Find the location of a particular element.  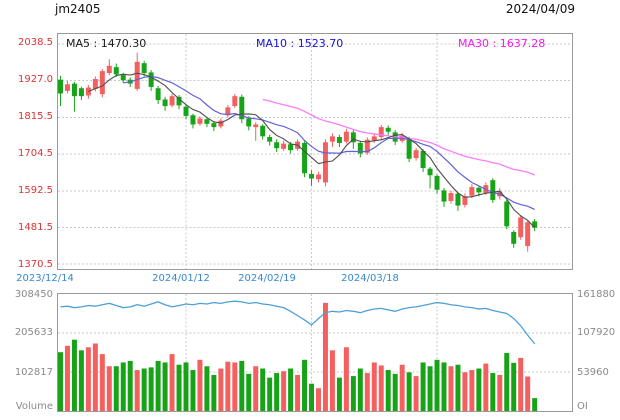

price-axis-label: 1592.5 is located at coordinates (35, 191).